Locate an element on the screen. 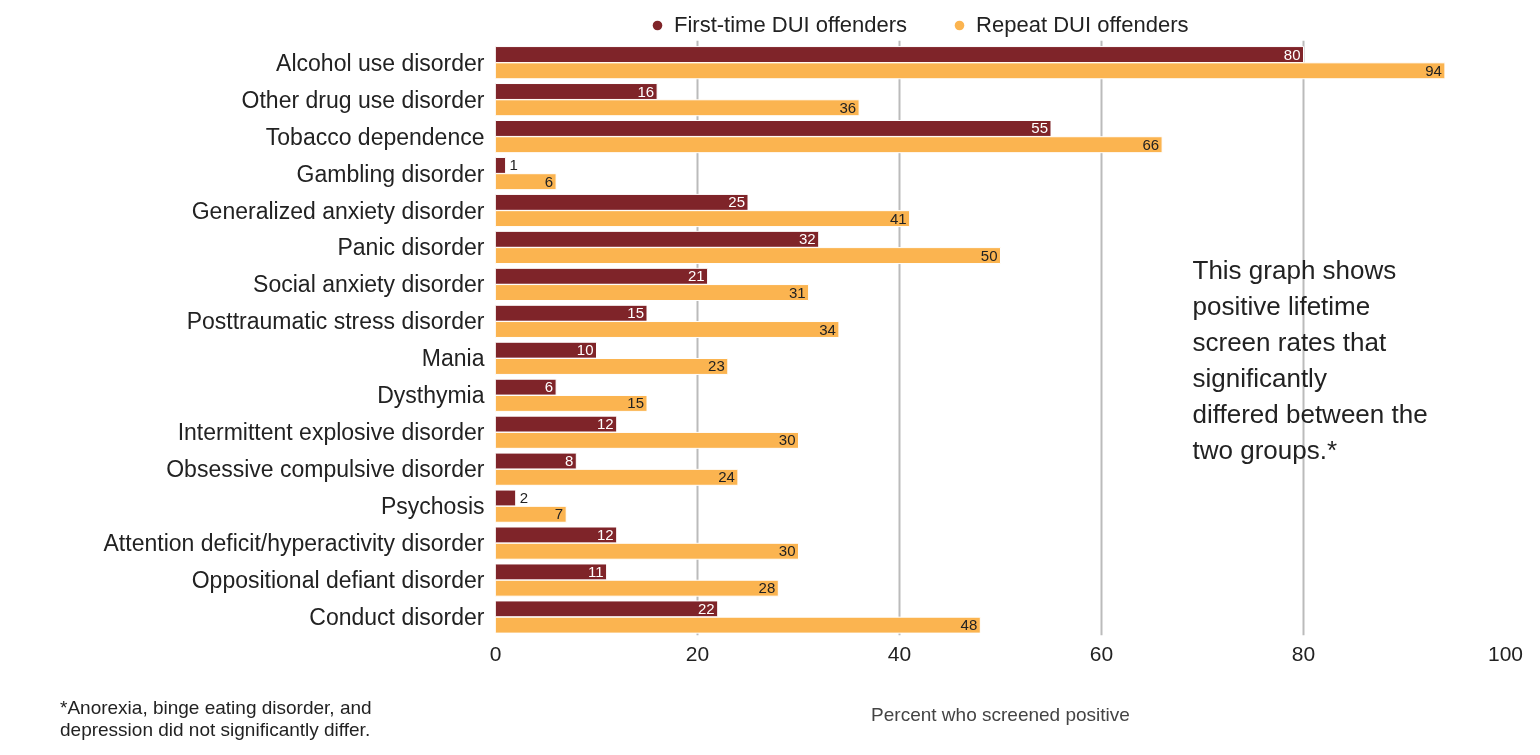 The width and height of the screenshot is (1540, 755). data-label: 48 is located at coordinates (969, 625).